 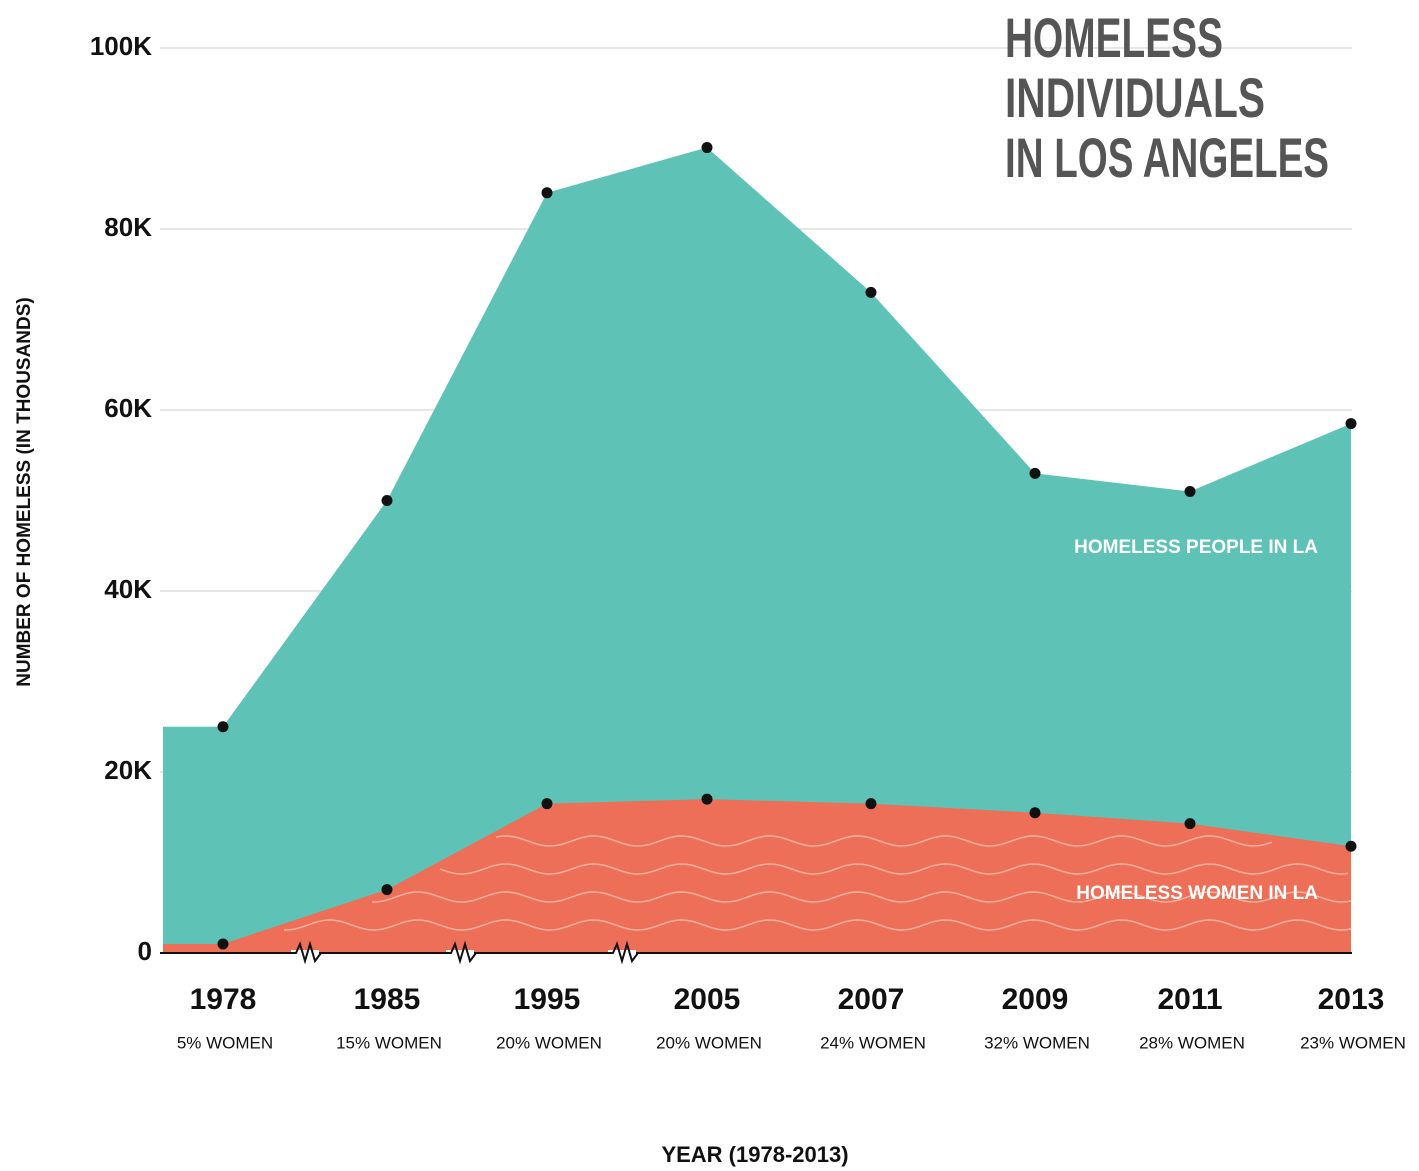 What do you see at coordinates (225, 1042) in the screenshot?
I see `x-tick-sublabel: 5% WOMEN` at bounding box center [225, 1042].